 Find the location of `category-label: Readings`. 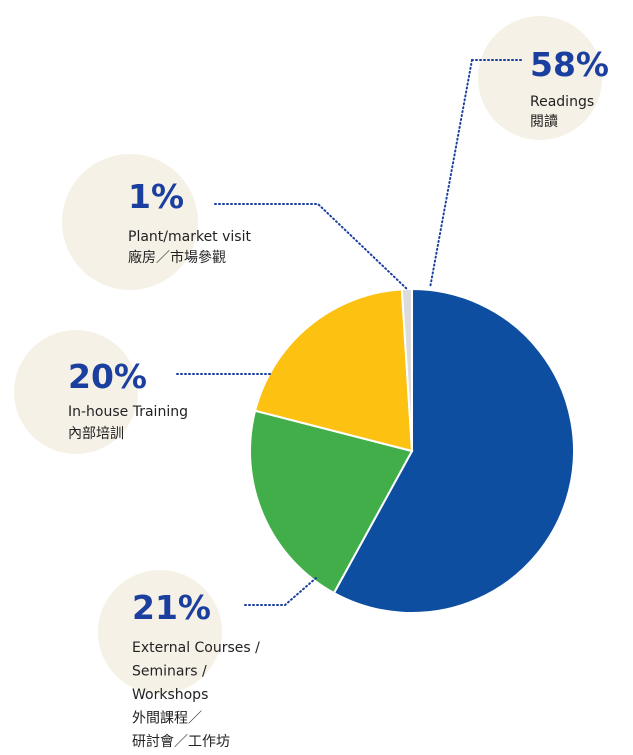

category-label: Readings is located at coordinates (562, 102).